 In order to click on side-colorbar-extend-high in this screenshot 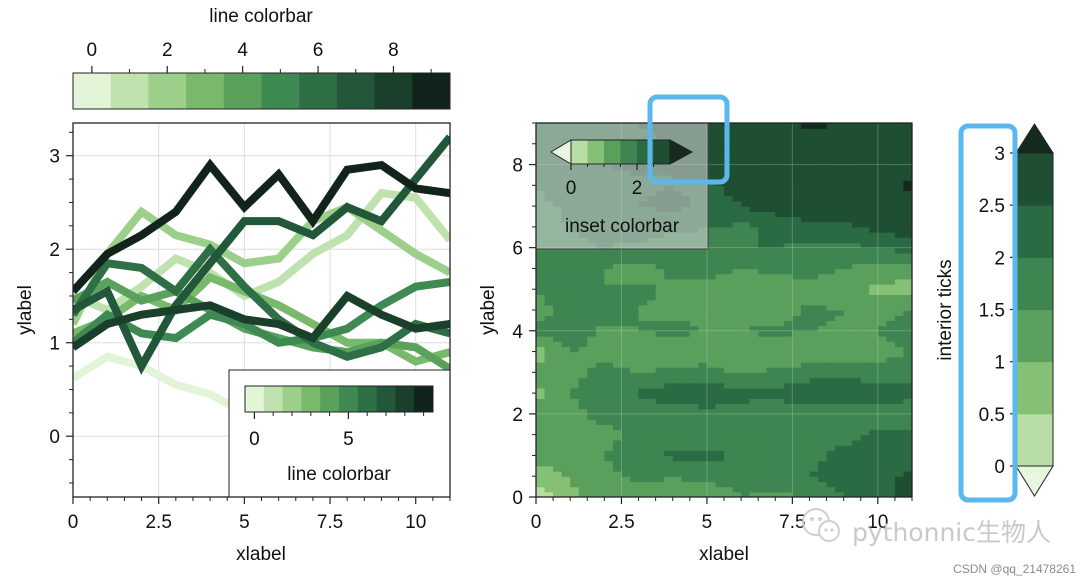, I will do `click(1034, 138)`.